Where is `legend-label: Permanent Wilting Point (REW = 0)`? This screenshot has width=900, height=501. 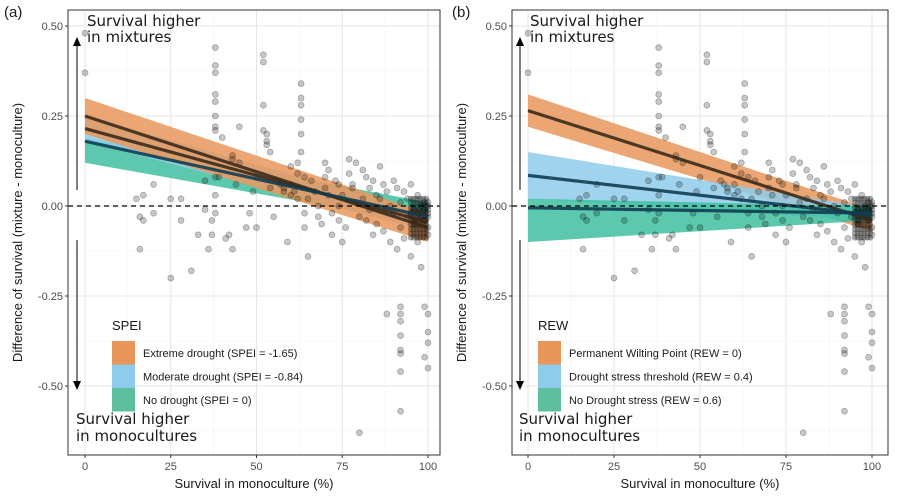
legend-label: Permanent Wilting Point (REW = 0) is located at coordinates (655, 354).